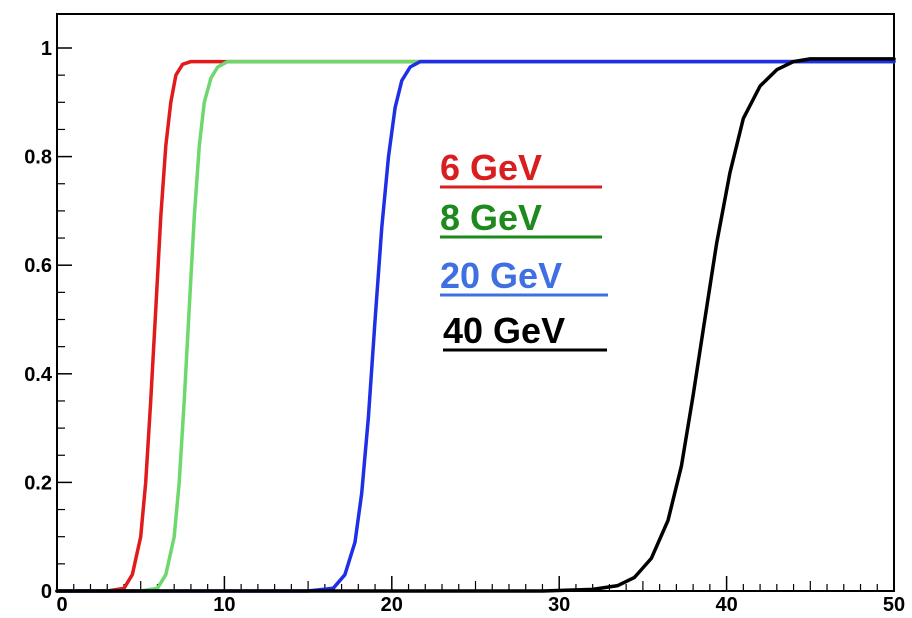 This screenshot has width=912, height=618. Describe the element at coordinates (38, 158) in the screenshot. I see `y-tick-label: 0.8` at that location.